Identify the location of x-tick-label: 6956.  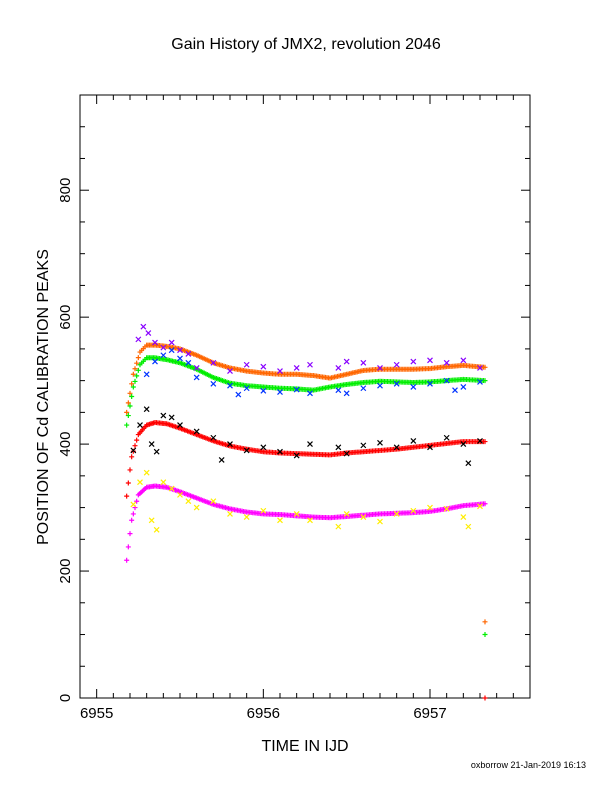
(263, 713).